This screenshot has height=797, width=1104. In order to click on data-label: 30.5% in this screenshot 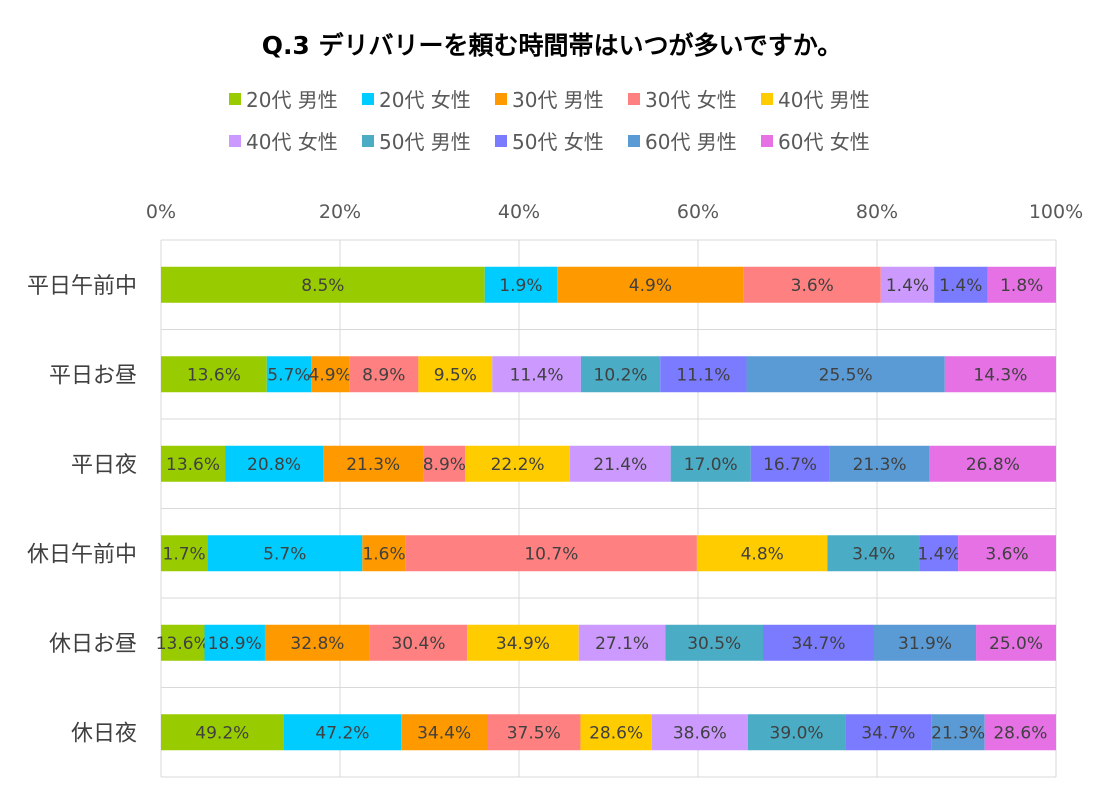, I will do `click(714, 644)`.